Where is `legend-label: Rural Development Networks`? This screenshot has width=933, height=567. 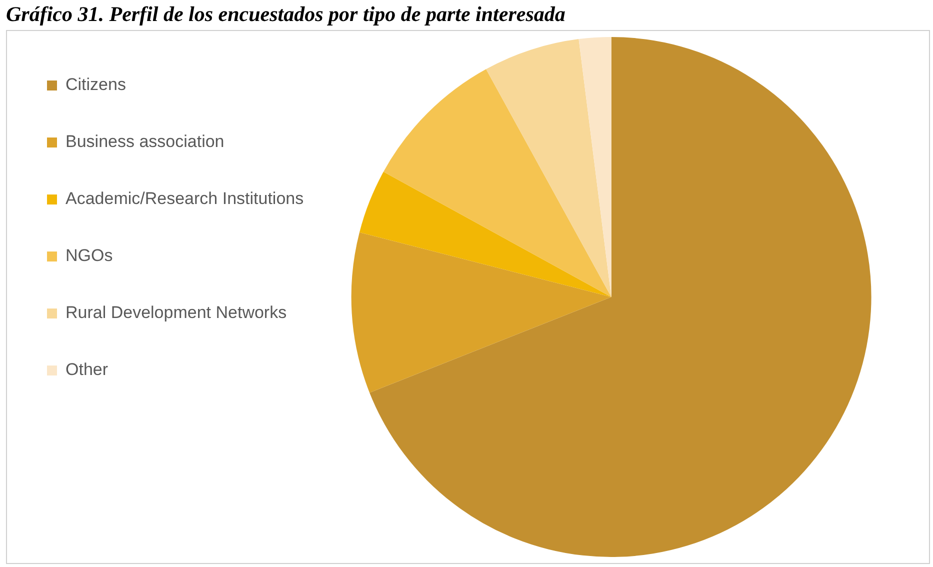
legend-label: Rural Development Networks is located at coordinates (176, 312).